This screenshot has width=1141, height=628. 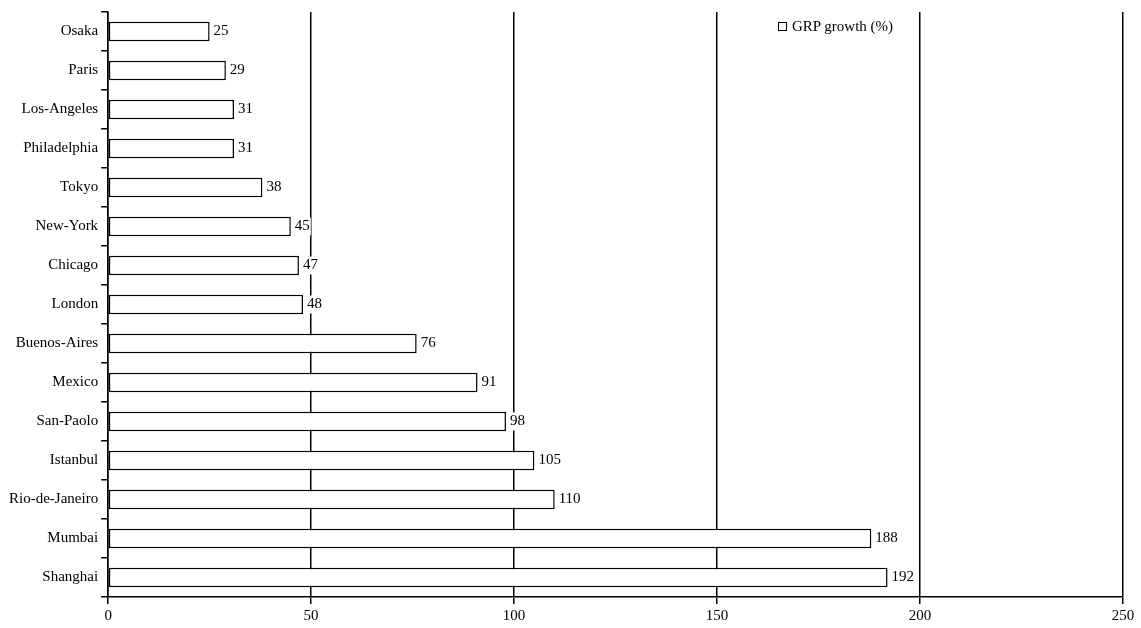 What do you see at coordinates (886, 537) in the screenshot?
I see `data-label: 188` at bounding box center [886, 537].